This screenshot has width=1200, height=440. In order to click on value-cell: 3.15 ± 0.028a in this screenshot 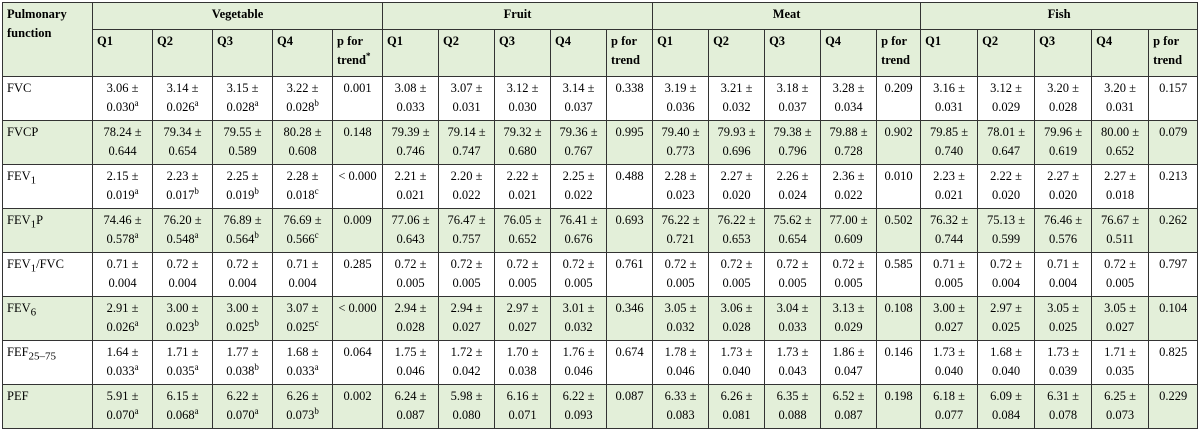, I will do `click(242, 98)`.